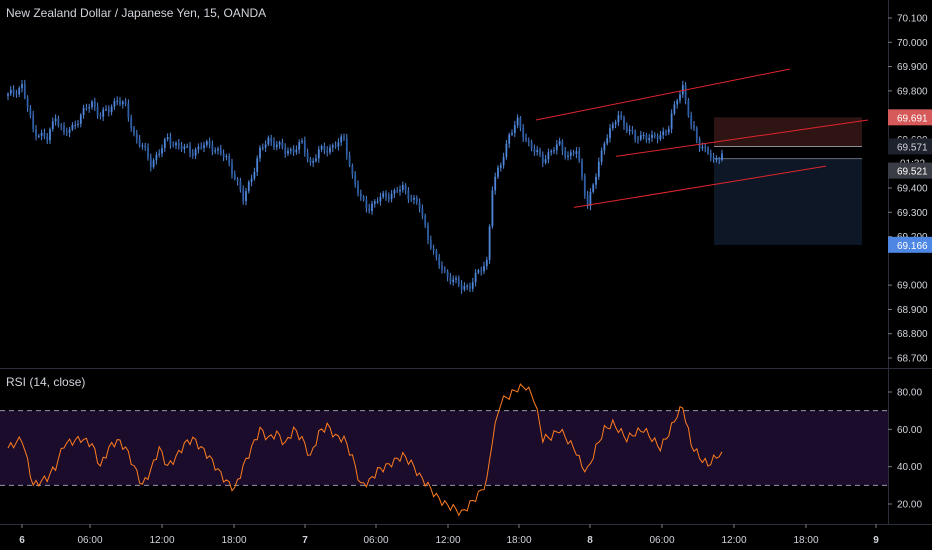  I want to click on time-axis-label: 9, so click(876, 540).